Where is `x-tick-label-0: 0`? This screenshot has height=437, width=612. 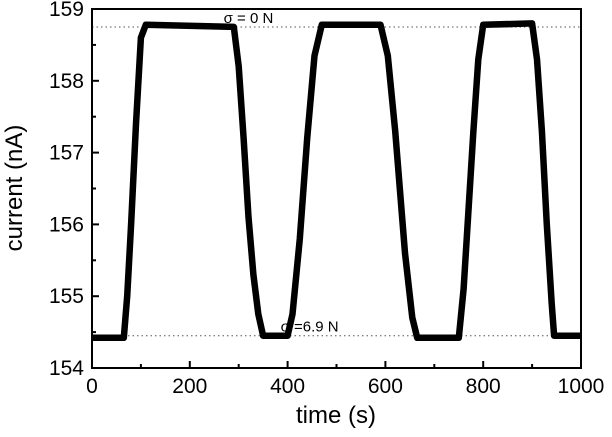
x-tick-label-0: 0 is located at coordinates (92, 386).